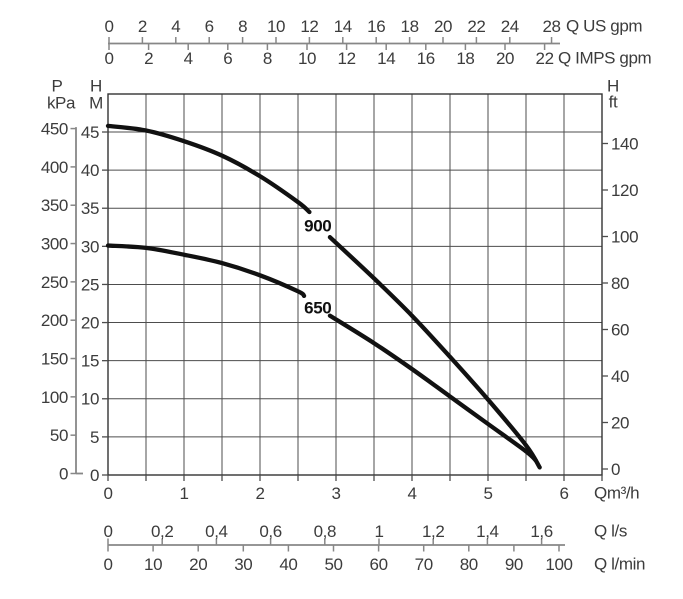 Image resolution: width=683 pixels, height=599 pixels. What do you see at coordinates (617, 493) in the screenshot?
I see `flow-unit-m3h: Qm³/h` at bounding box center [617, 493].